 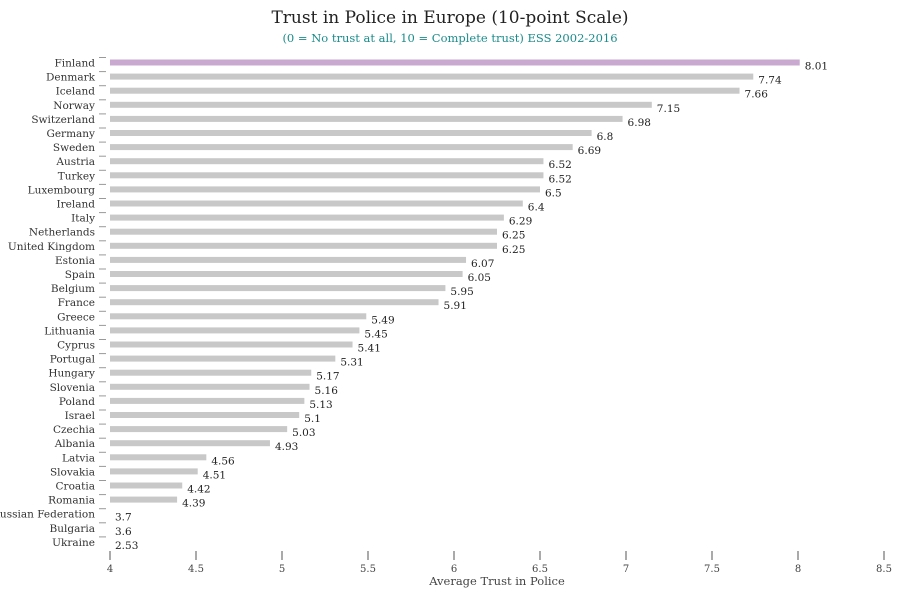 I want to click on x-axis-label: Average Trust in Police, so click(x=496, y=581).